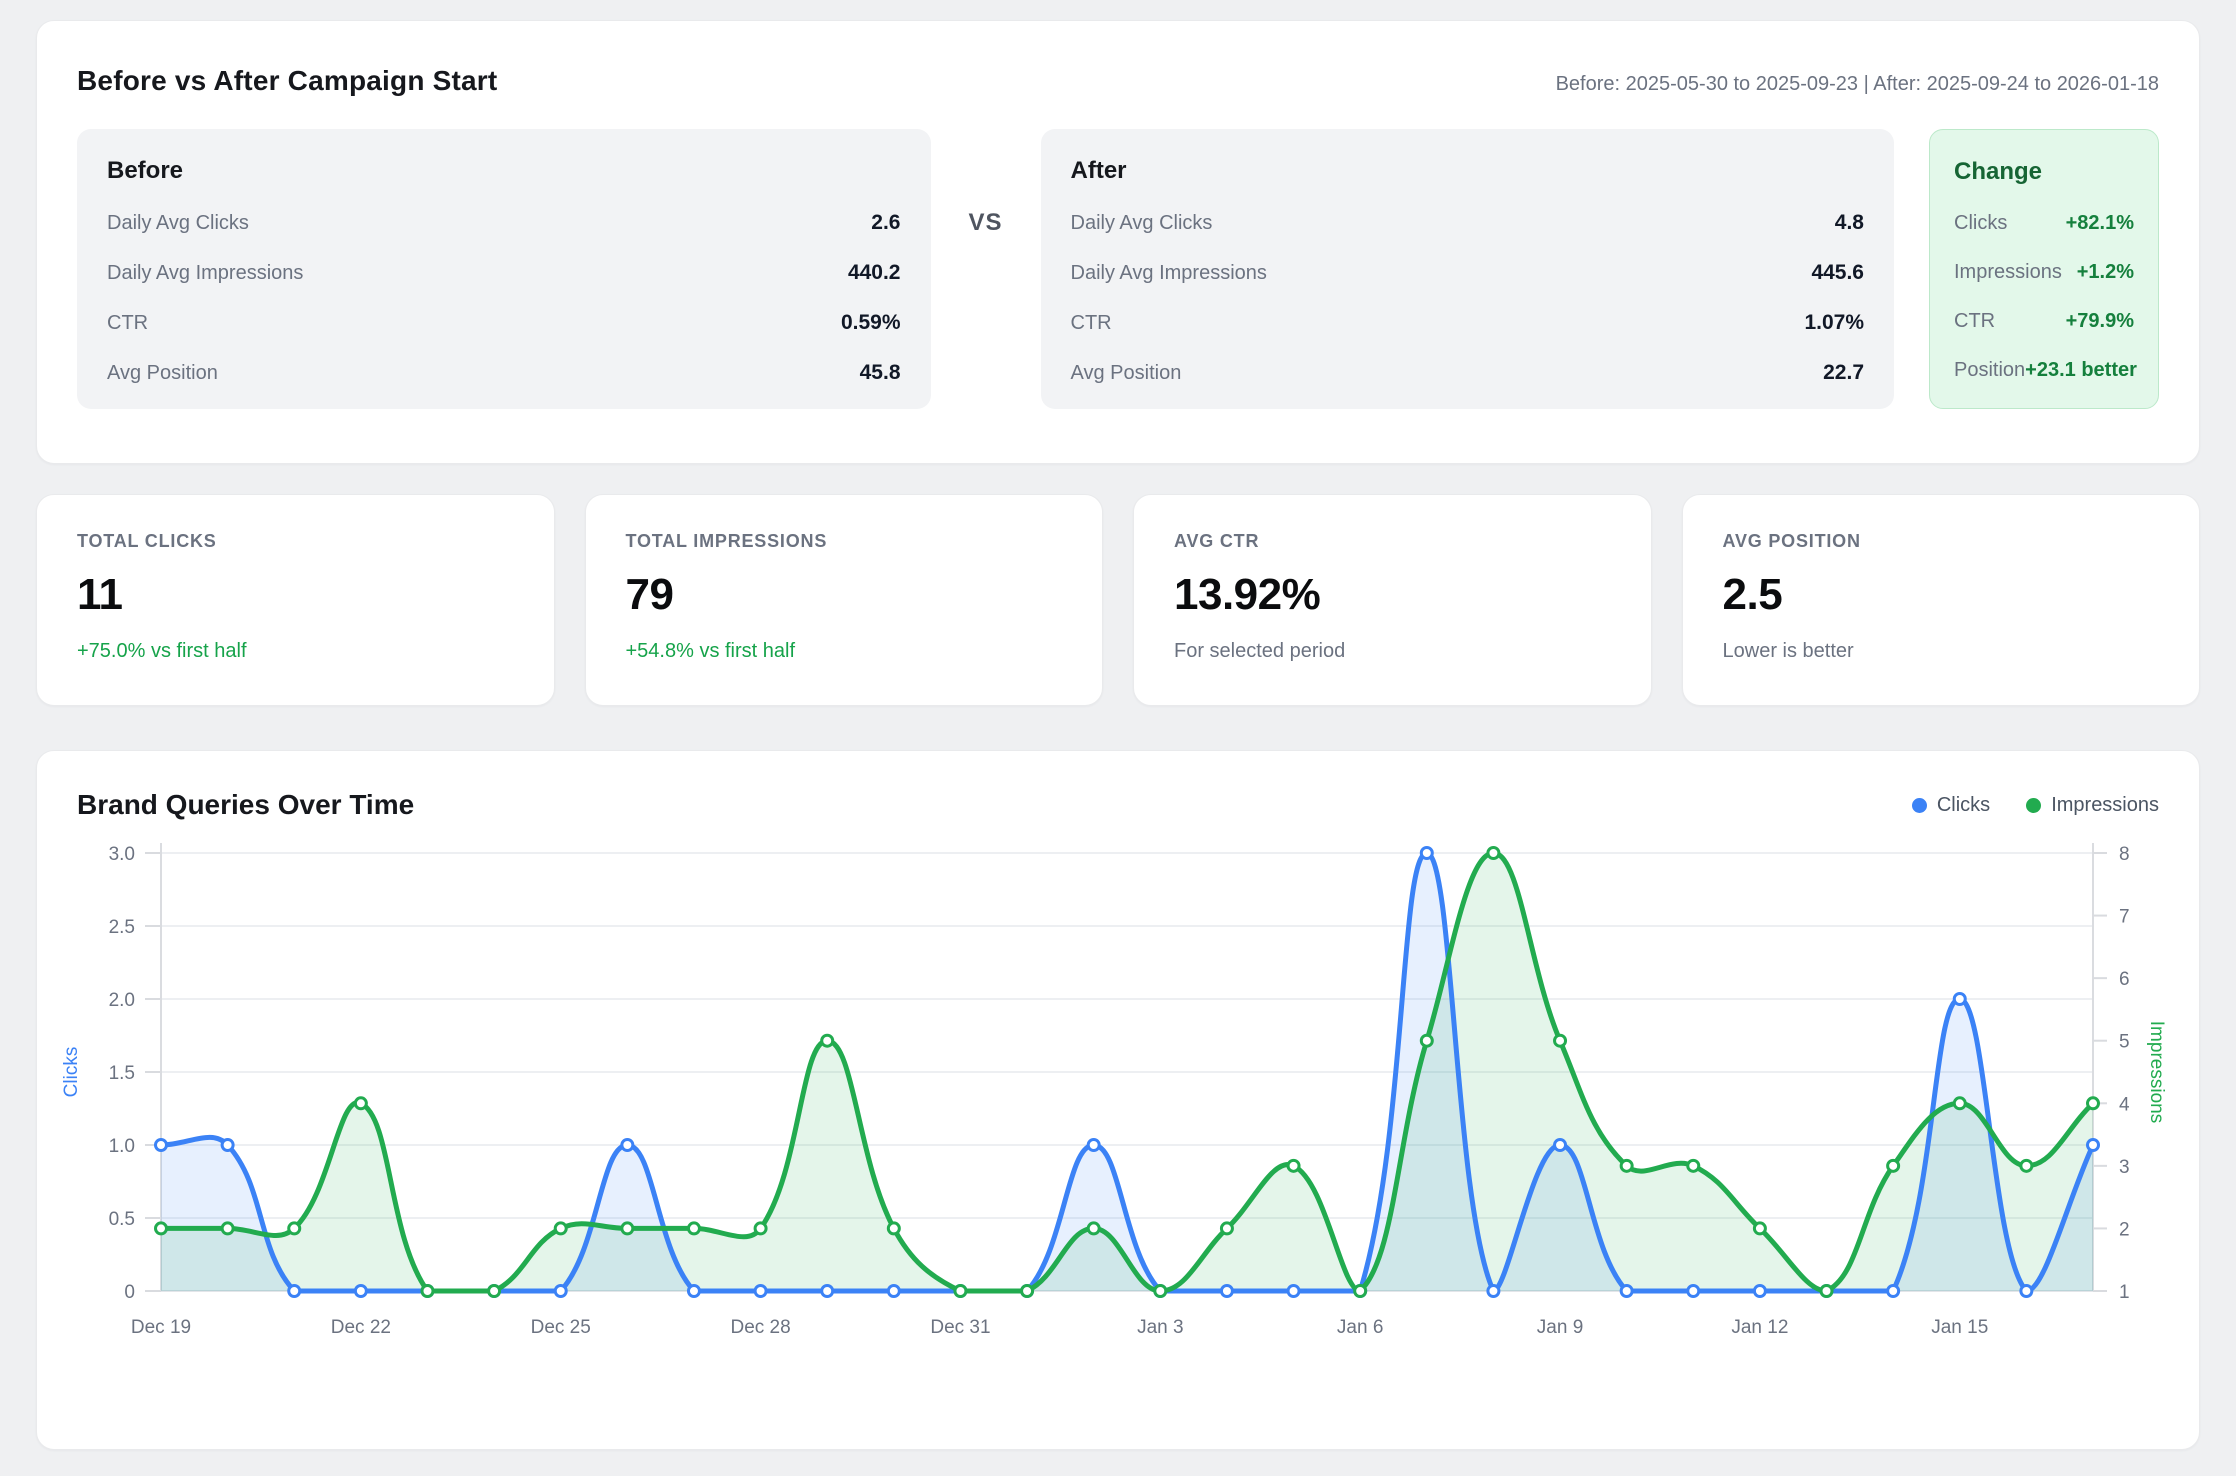  I want to click on metric-value: 0.59%, so click(870, 322).